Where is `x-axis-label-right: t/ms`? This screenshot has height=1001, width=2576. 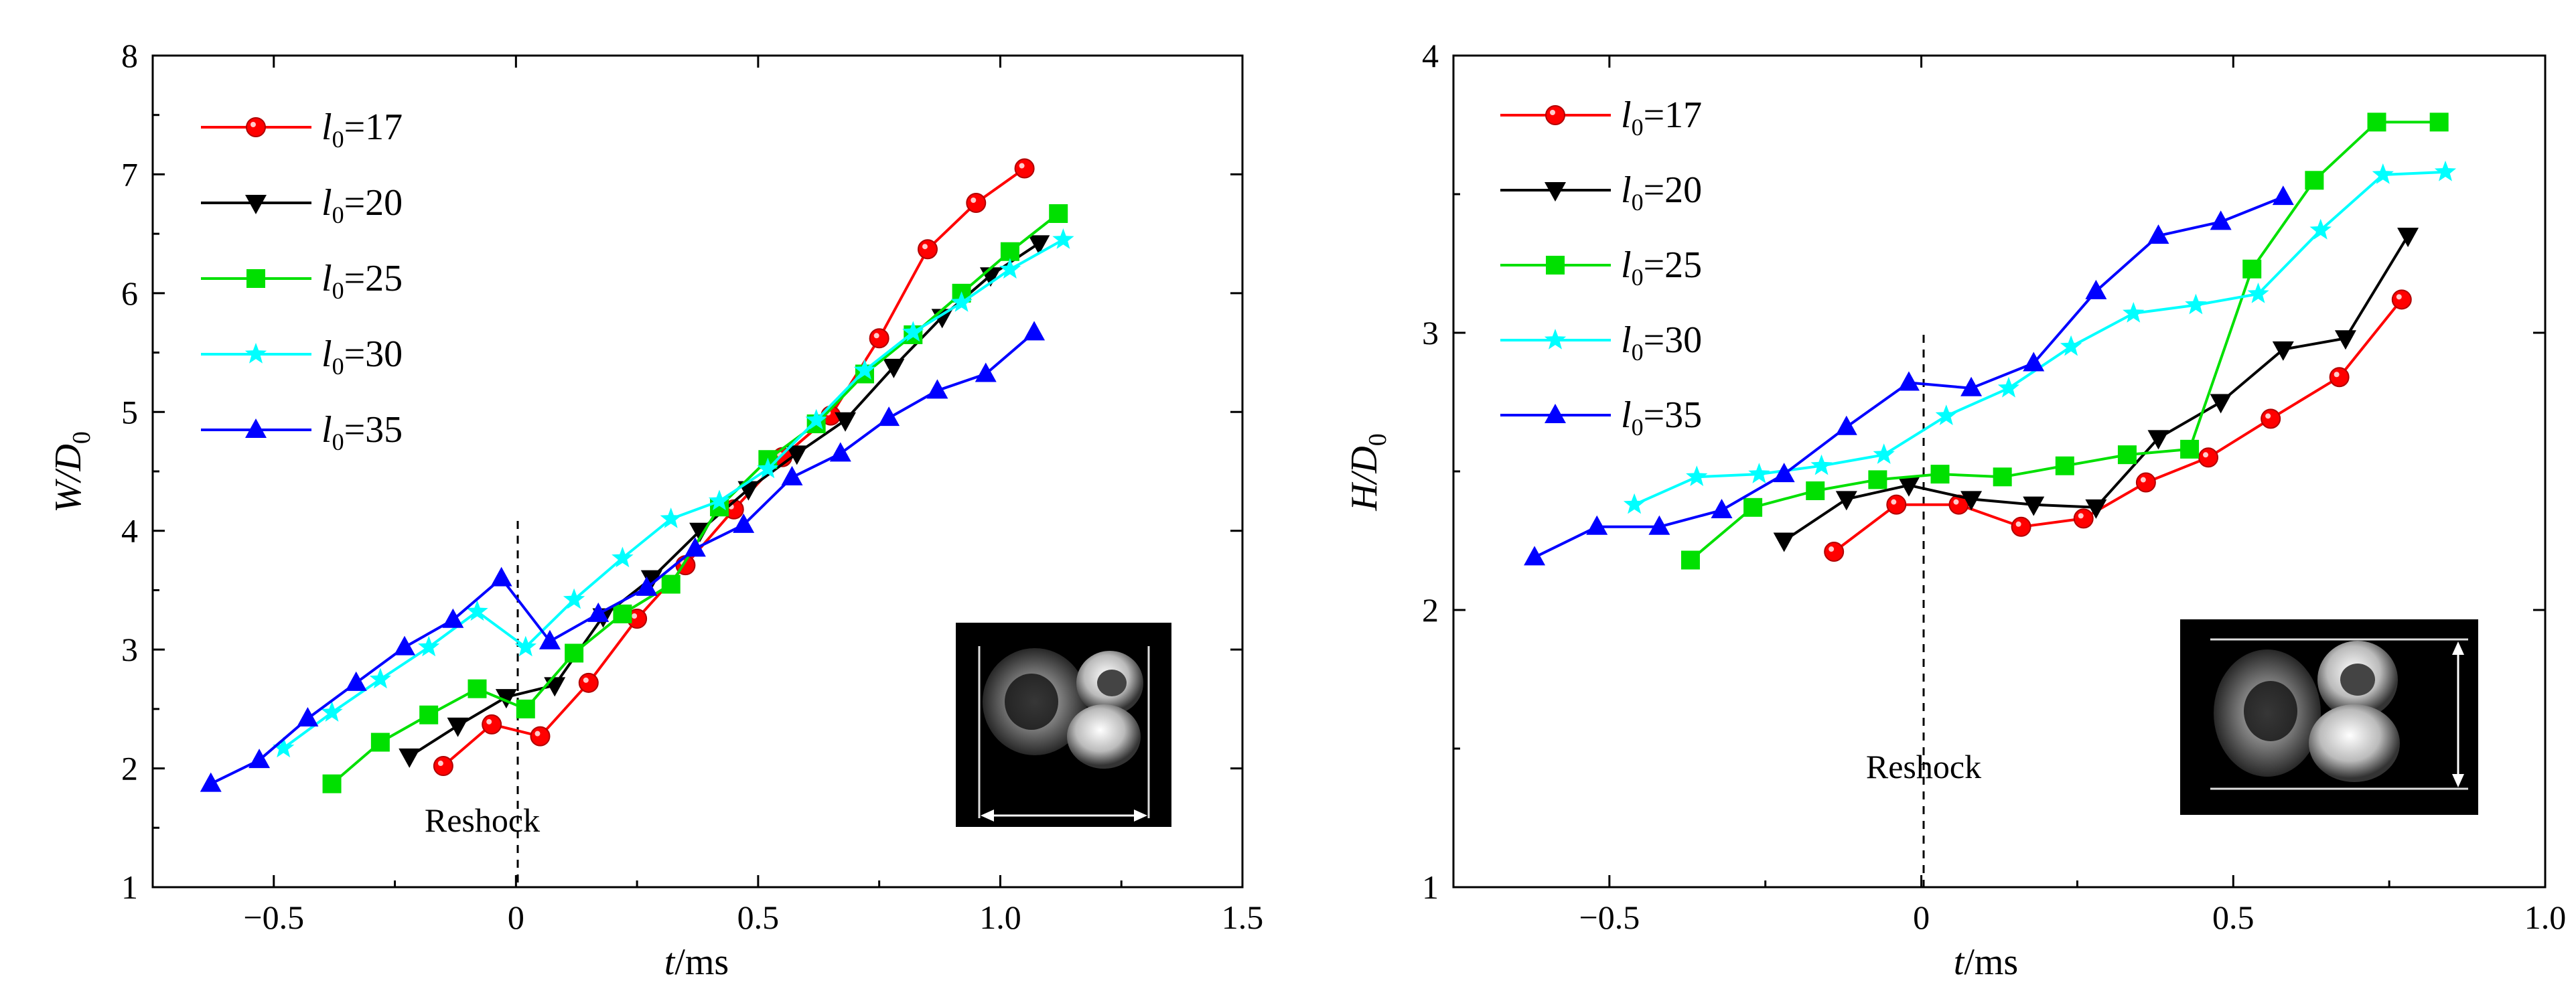 x-axis-label-right: t/ms is located at coordinates (1986, 962).